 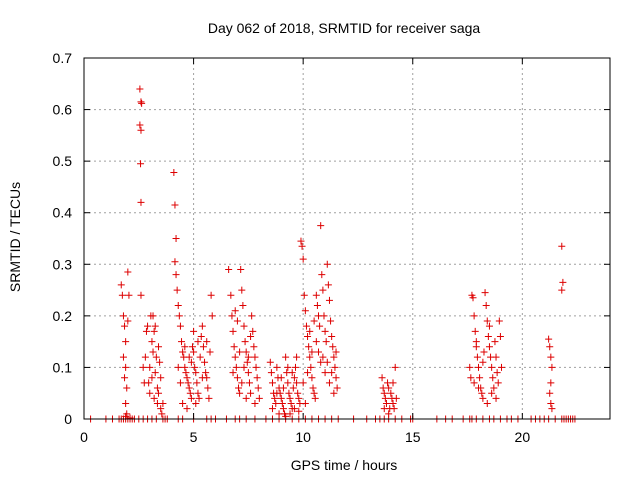 What do you see at coordinates (63, 213) in the screenshot?
I see `y-tick-label: 0.4` at bounding box center [63, 213].